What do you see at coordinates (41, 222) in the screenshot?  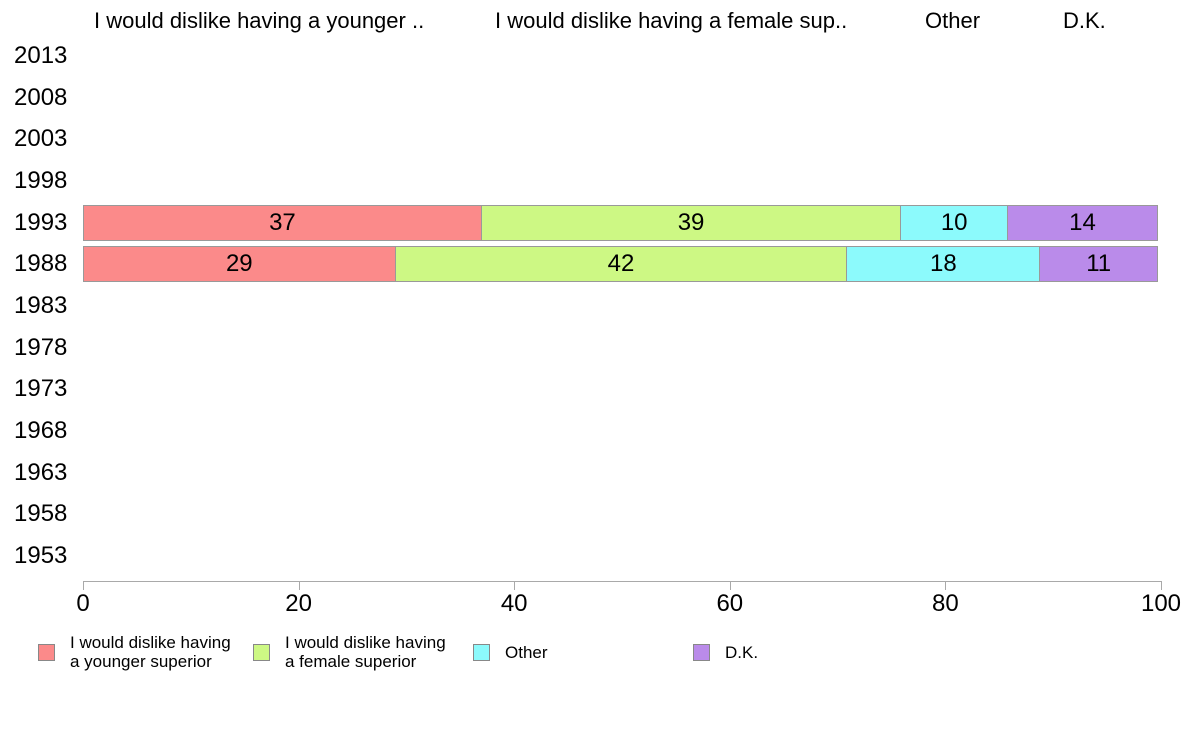 I see `year-label: 1993` at bounding box center [41, 222].